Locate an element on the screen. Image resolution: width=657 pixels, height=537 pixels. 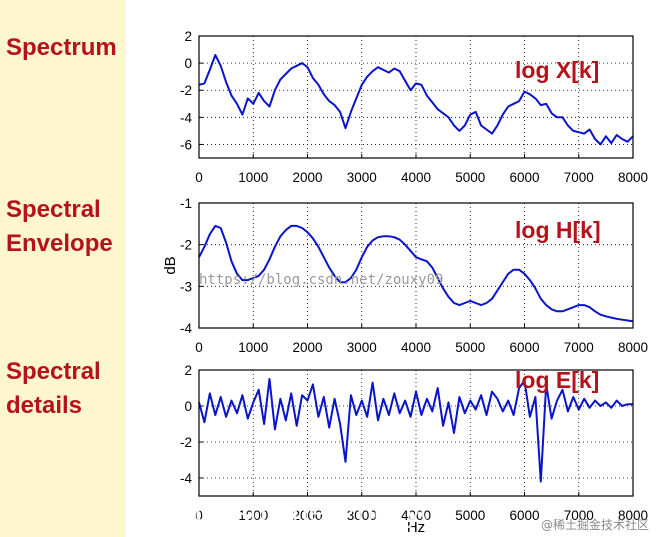
spectral-details-label-line1: Spectral is located at coordinates (53, 371).